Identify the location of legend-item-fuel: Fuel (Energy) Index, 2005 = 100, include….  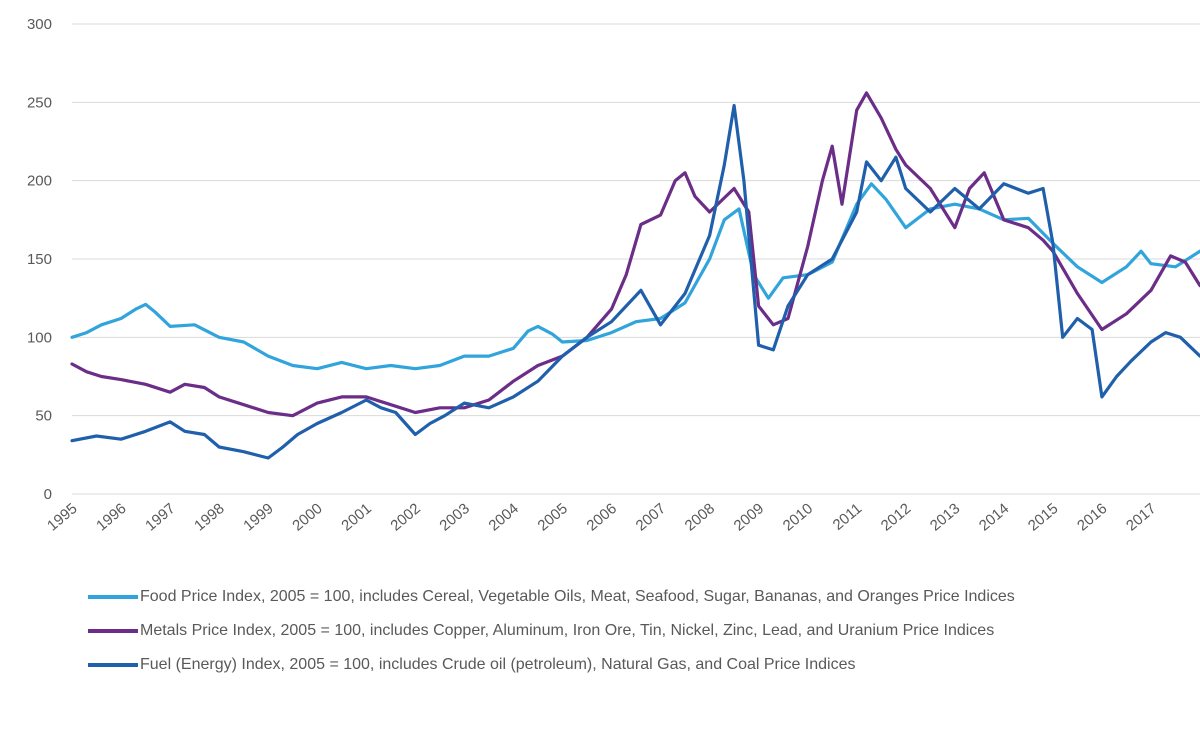
(638, 665).